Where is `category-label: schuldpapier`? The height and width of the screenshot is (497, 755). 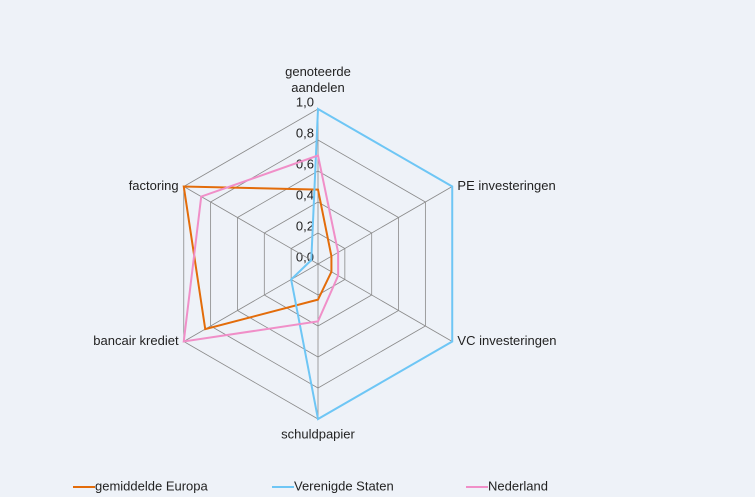 category-label: schuldpapier is located at coordinates (318, 433).